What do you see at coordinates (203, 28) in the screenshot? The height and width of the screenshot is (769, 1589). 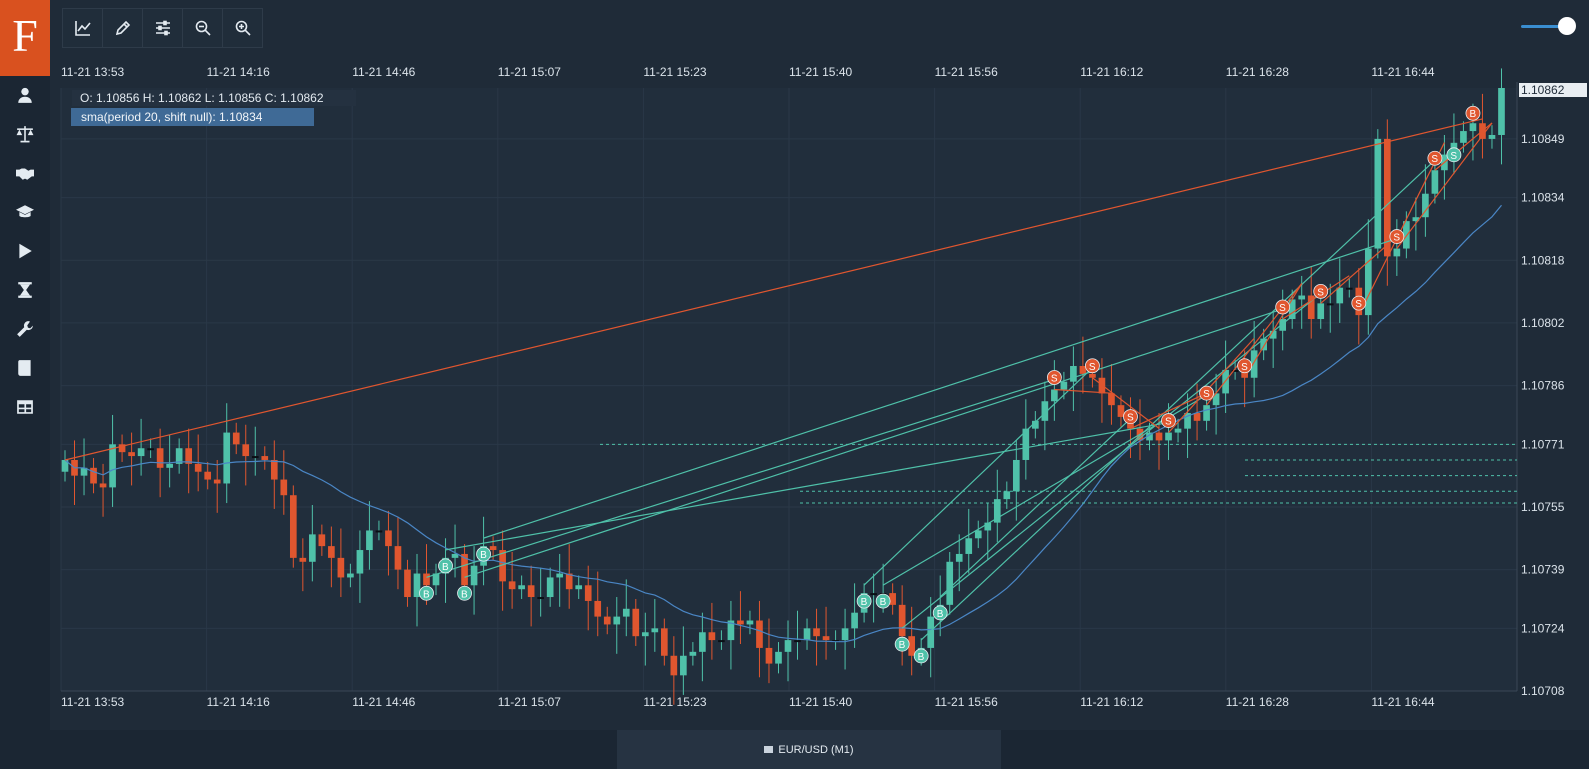 I see `zoom-out-button` at bounding box center [203, 28].